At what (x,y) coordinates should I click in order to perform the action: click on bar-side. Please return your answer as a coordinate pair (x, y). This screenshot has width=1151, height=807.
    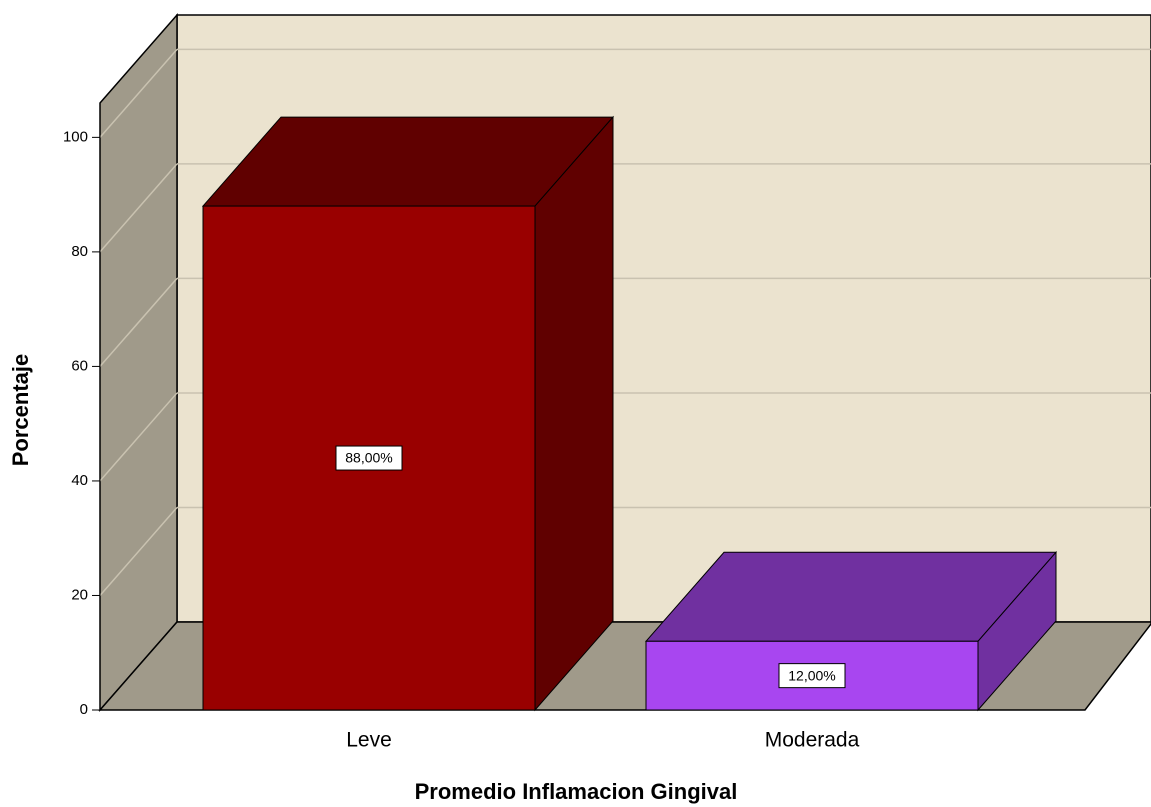
    Looking at the image, I should click on (574, 413).